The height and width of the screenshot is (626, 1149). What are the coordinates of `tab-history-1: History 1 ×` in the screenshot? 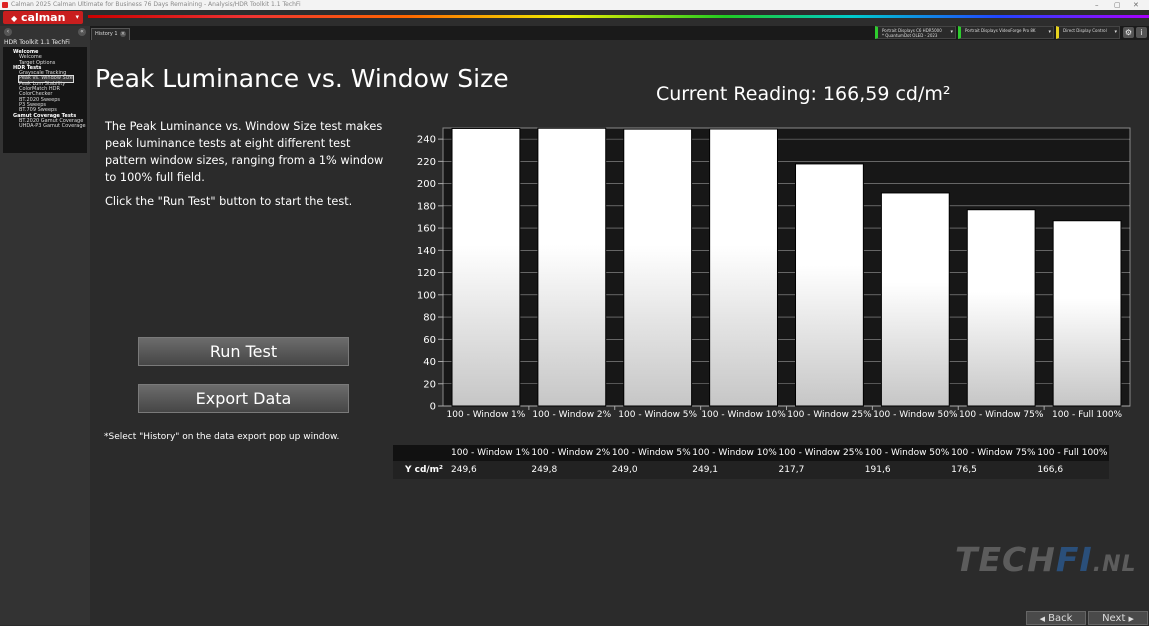 It's located at (110, 34).